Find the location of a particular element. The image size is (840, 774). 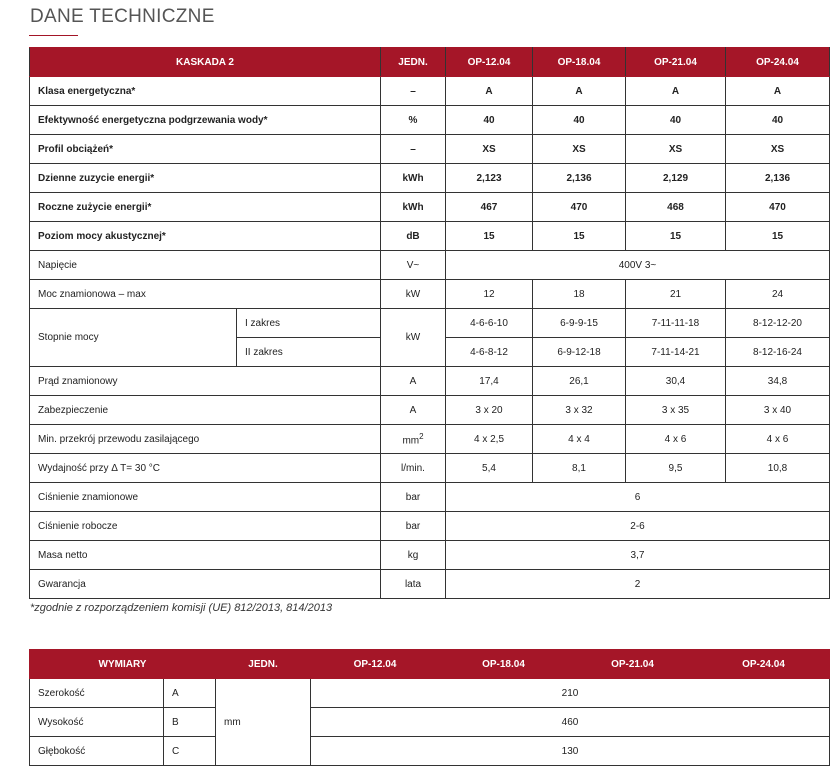

unit-text: A is located at coordinates (413, 381).